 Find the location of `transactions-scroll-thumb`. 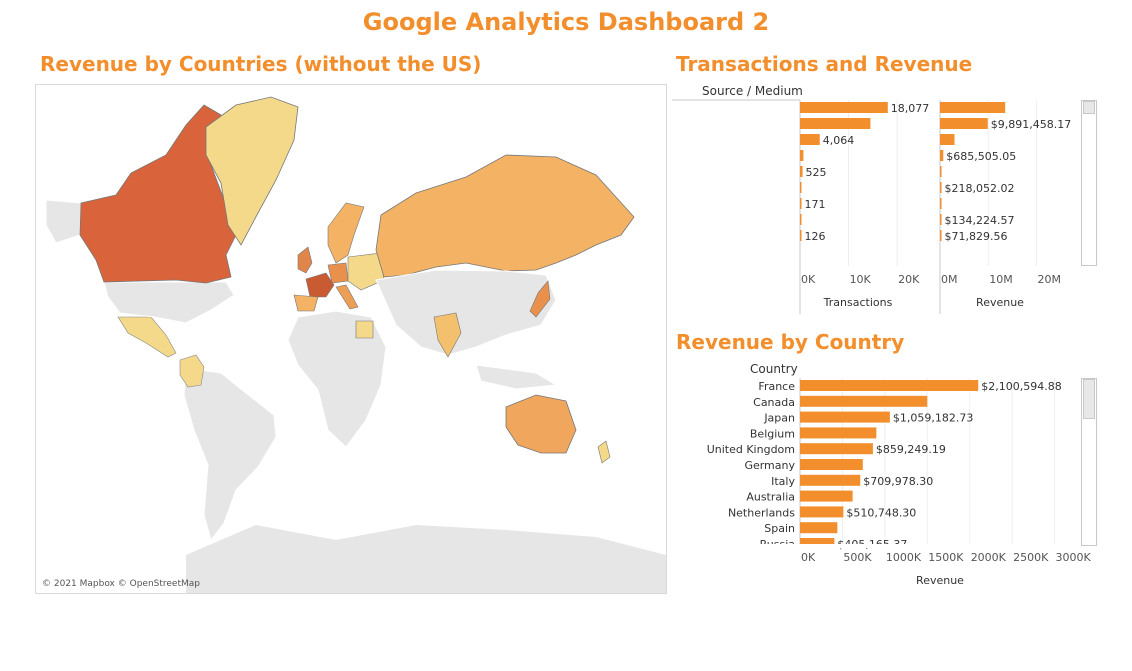

transactions-scroll-thumb is located at coordinates (1089, 107).